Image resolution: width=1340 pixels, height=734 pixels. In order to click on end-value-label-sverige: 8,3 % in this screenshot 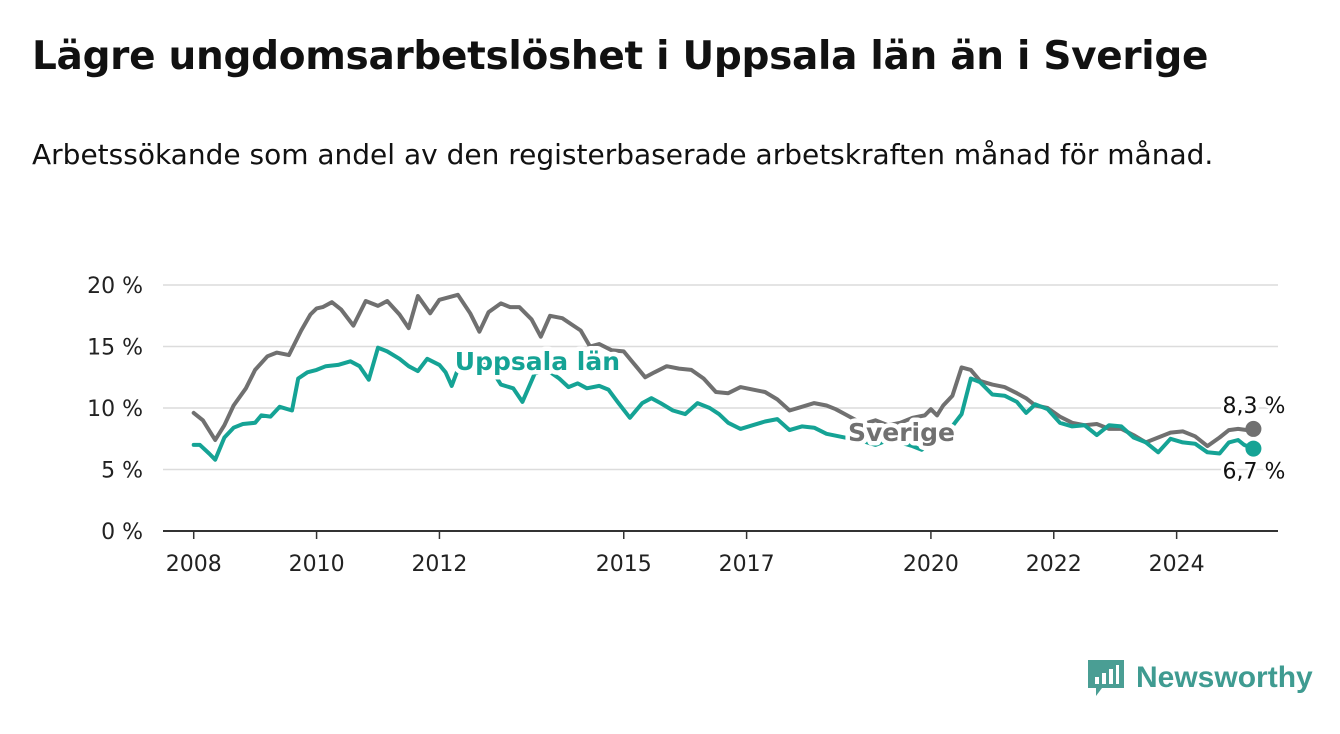, I will do `click(1254, 406)`.